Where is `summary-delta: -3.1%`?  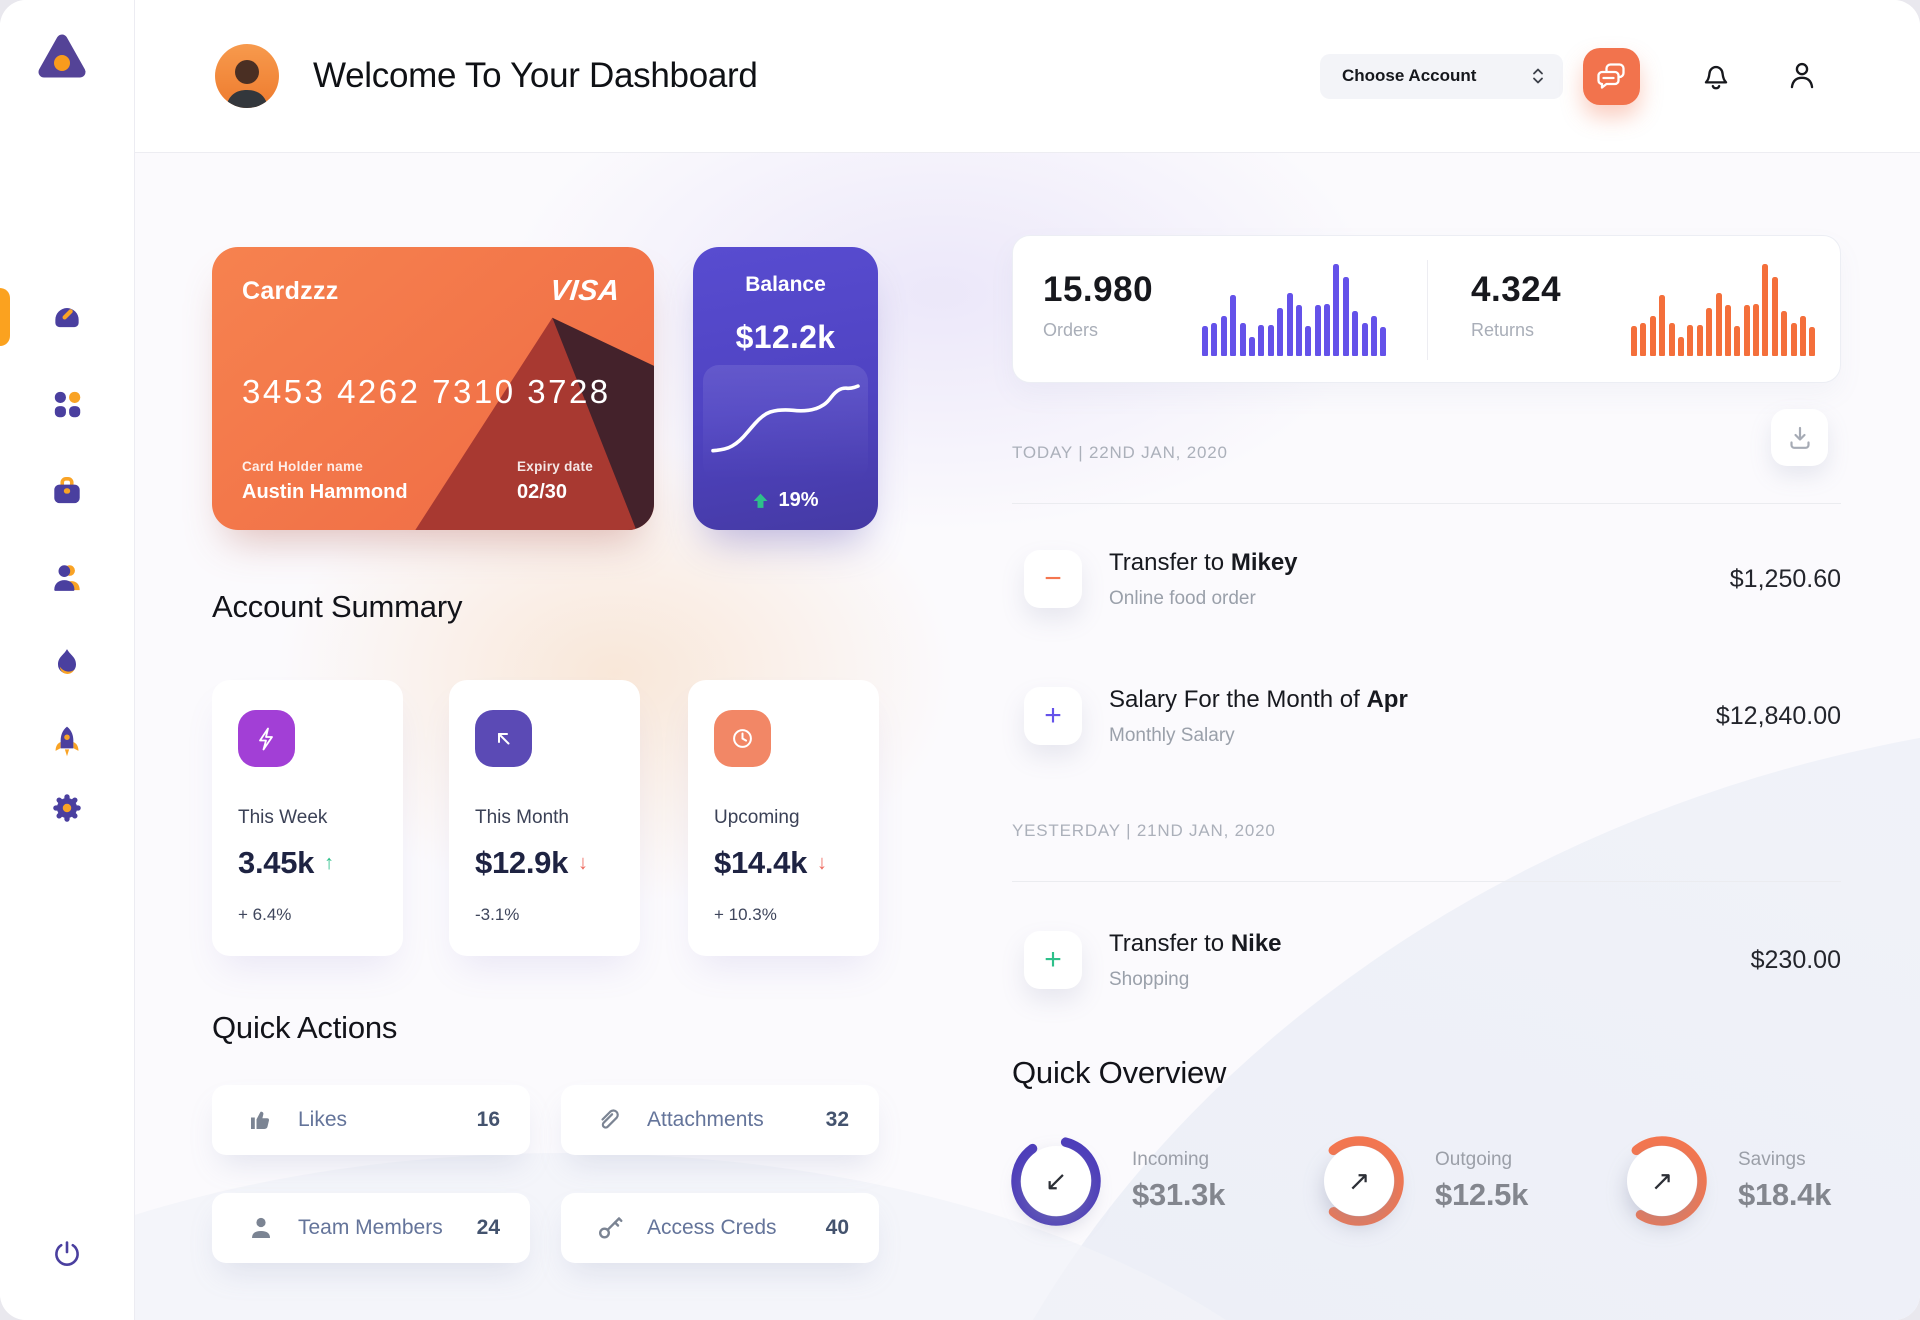
summary-delta: -3.1% is located at coordinates (497, 914).